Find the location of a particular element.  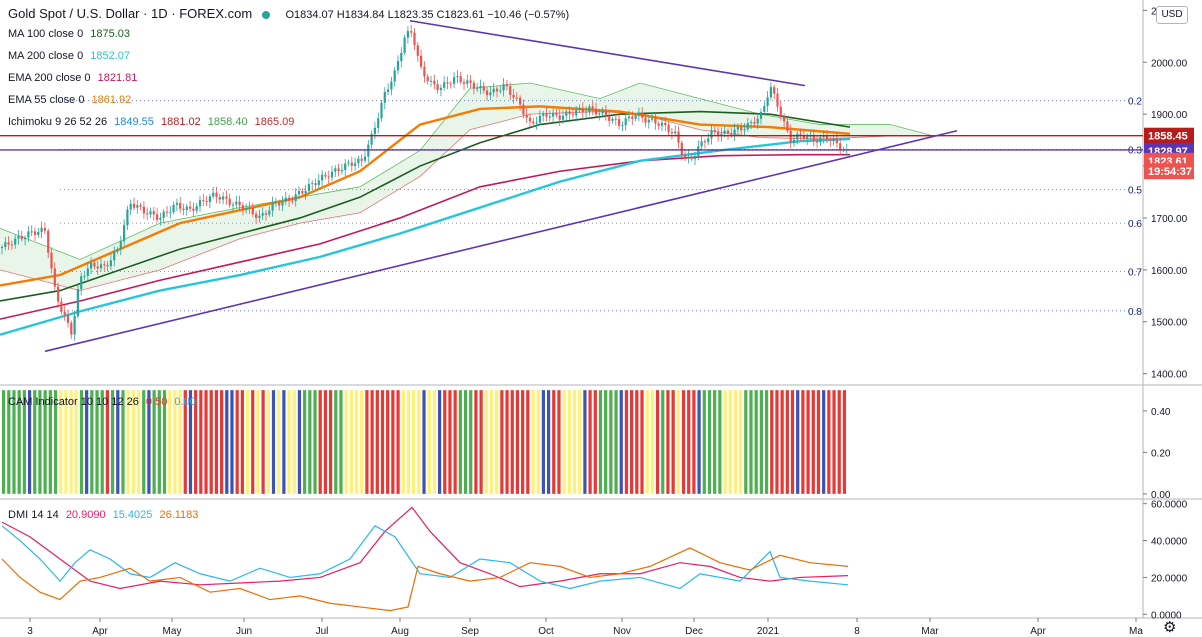

legend-ma100: MA 100 close 0 1875.03 is located at coordinates (71, 34).